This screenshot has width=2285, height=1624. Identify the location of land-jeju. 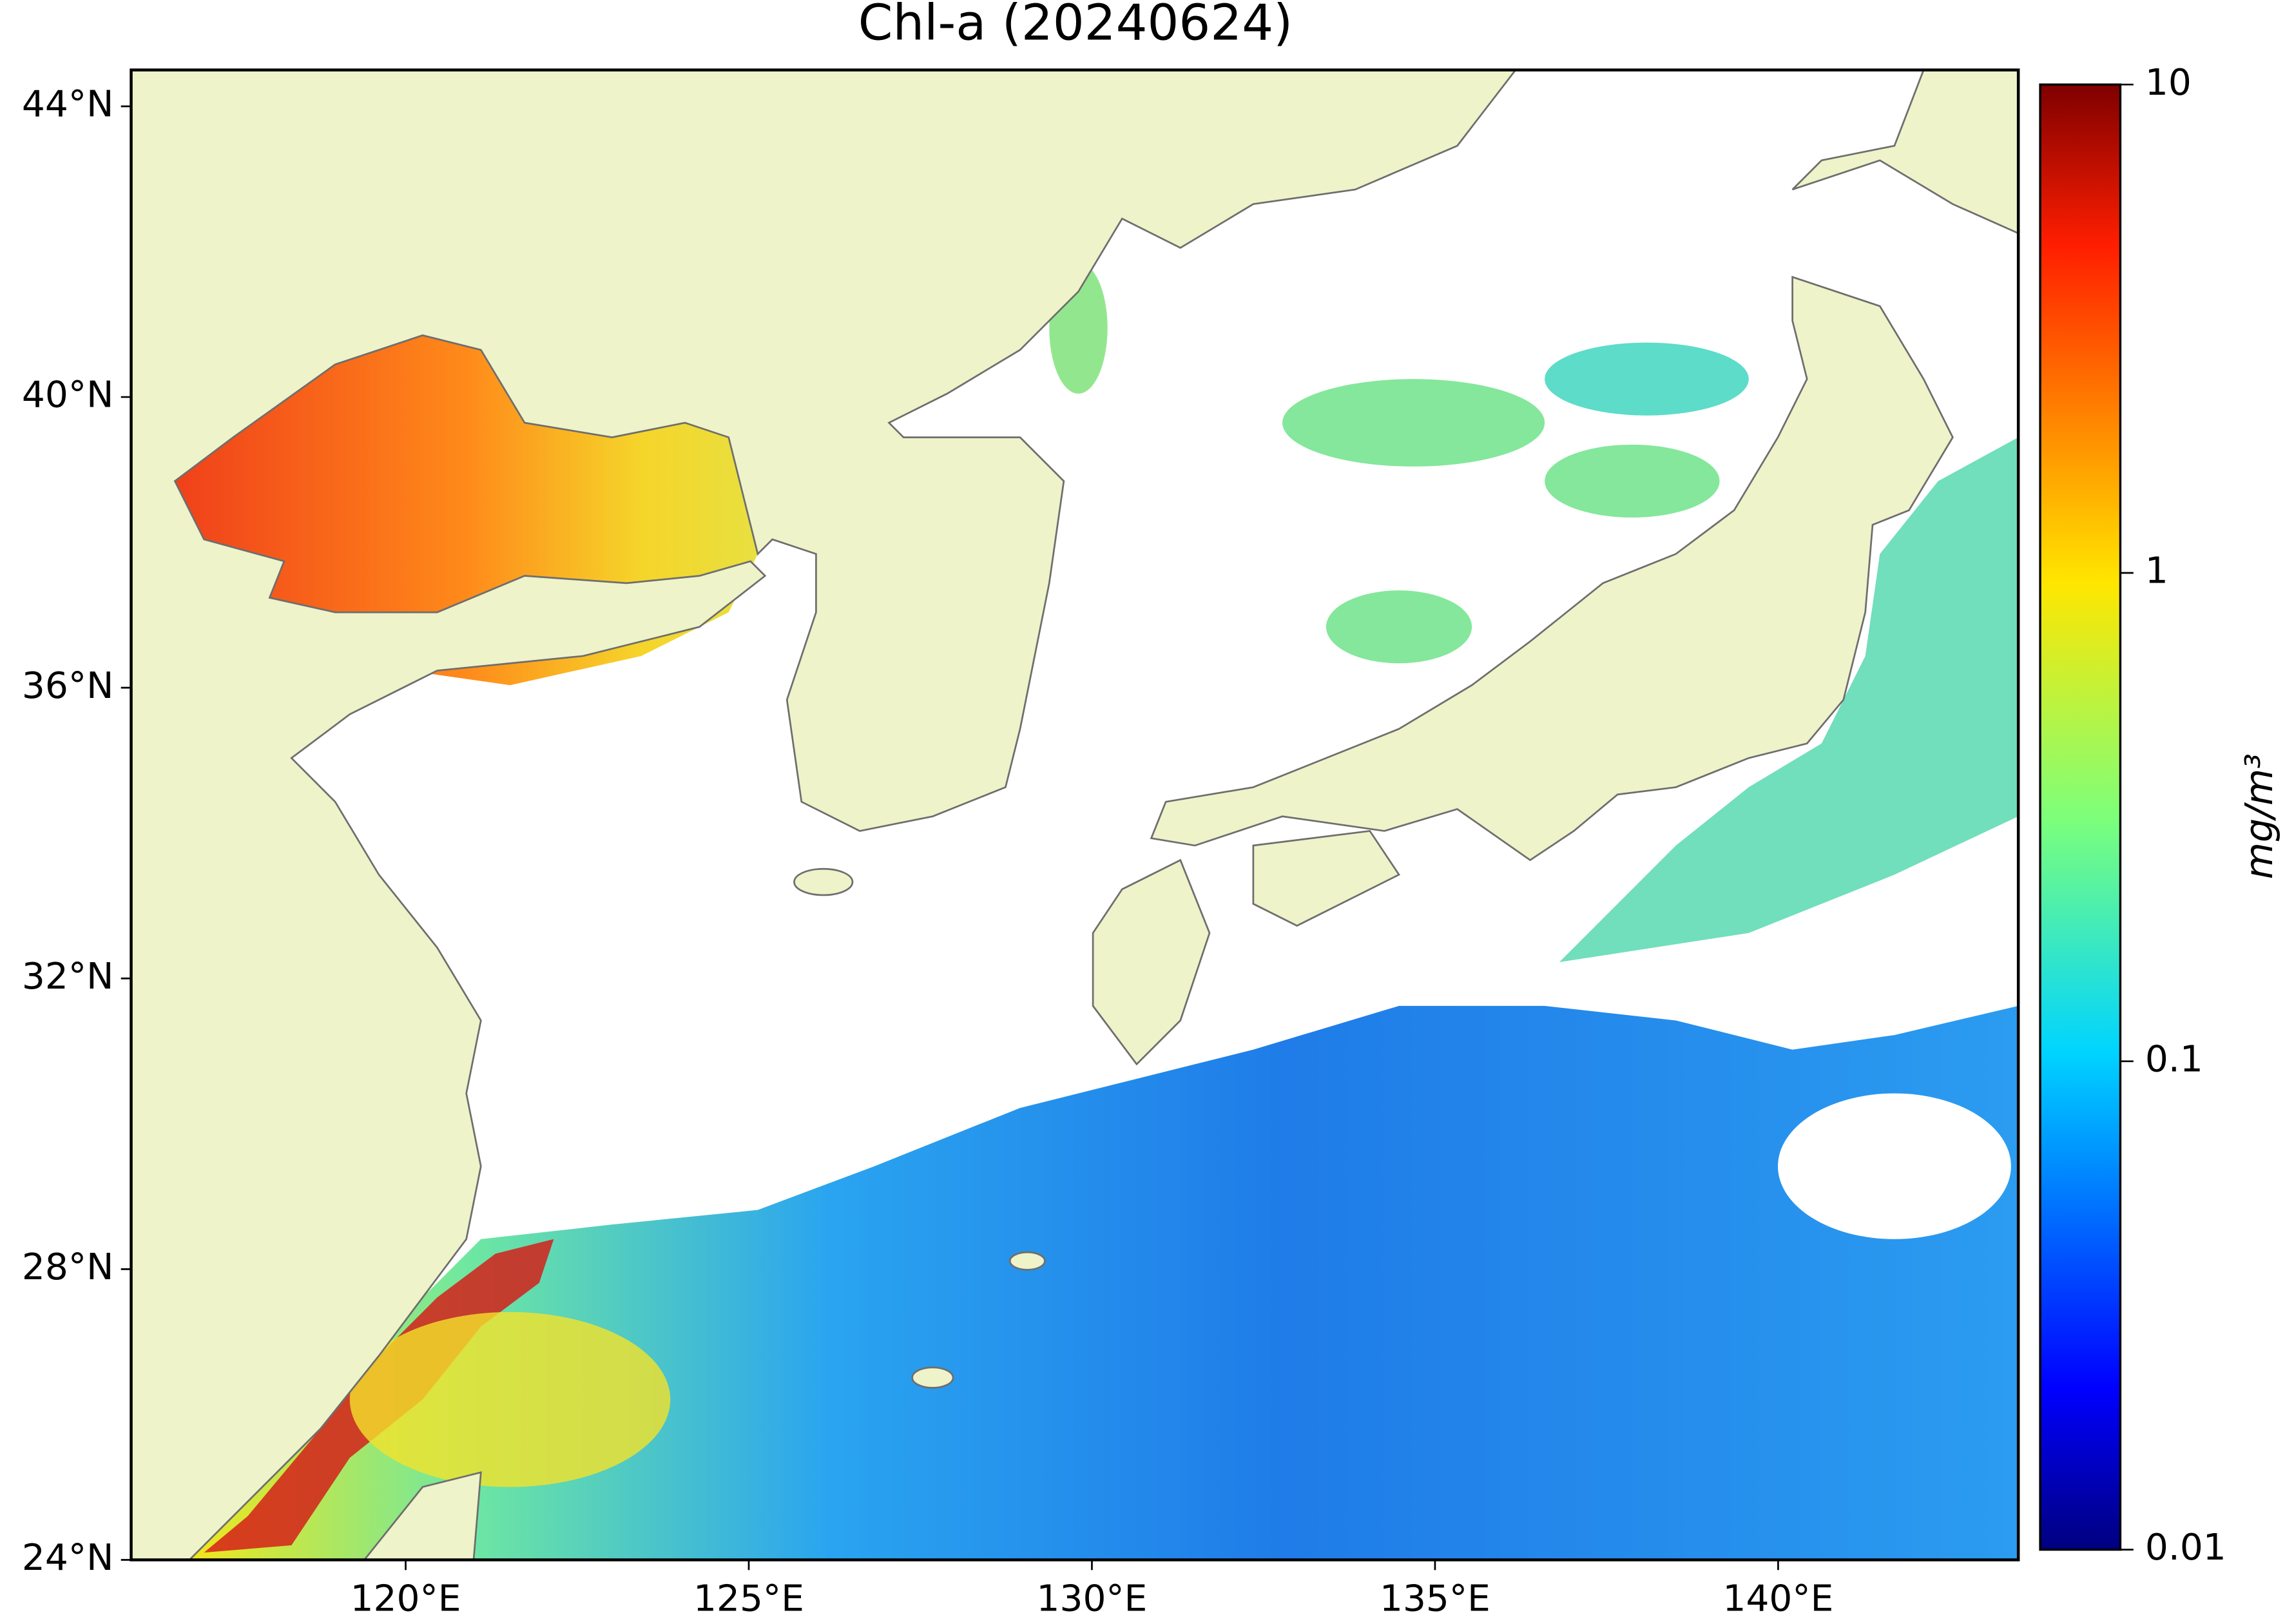
(823, 882).